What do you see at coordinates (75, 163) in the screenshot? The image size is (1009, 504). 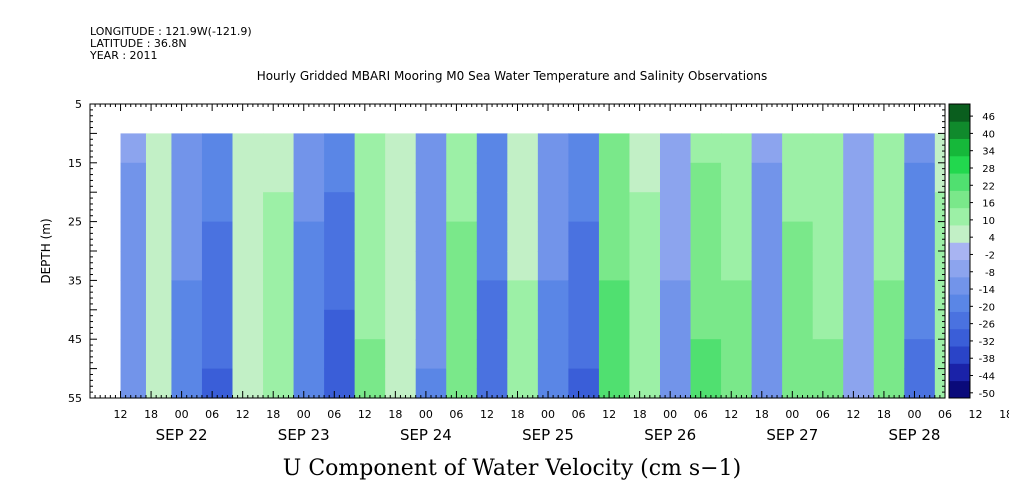 I see `y-tick-label: 15` at bounding box center [75, 163].